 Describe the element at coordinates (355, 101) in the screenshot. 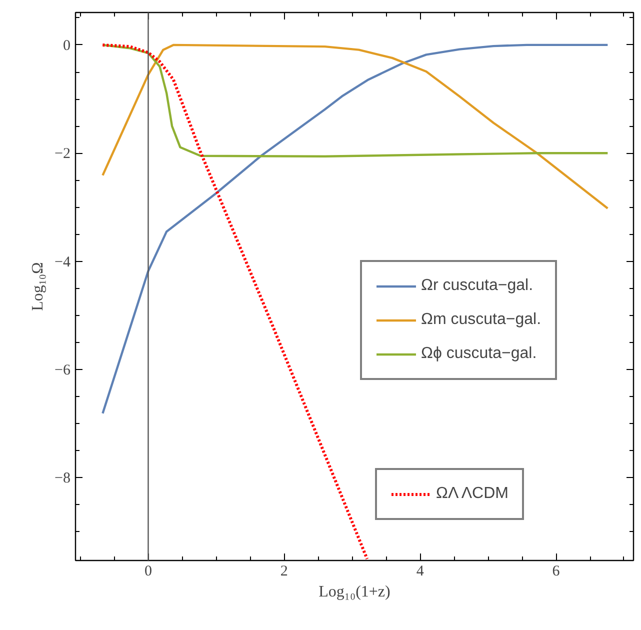

I see `line-series` at that location.